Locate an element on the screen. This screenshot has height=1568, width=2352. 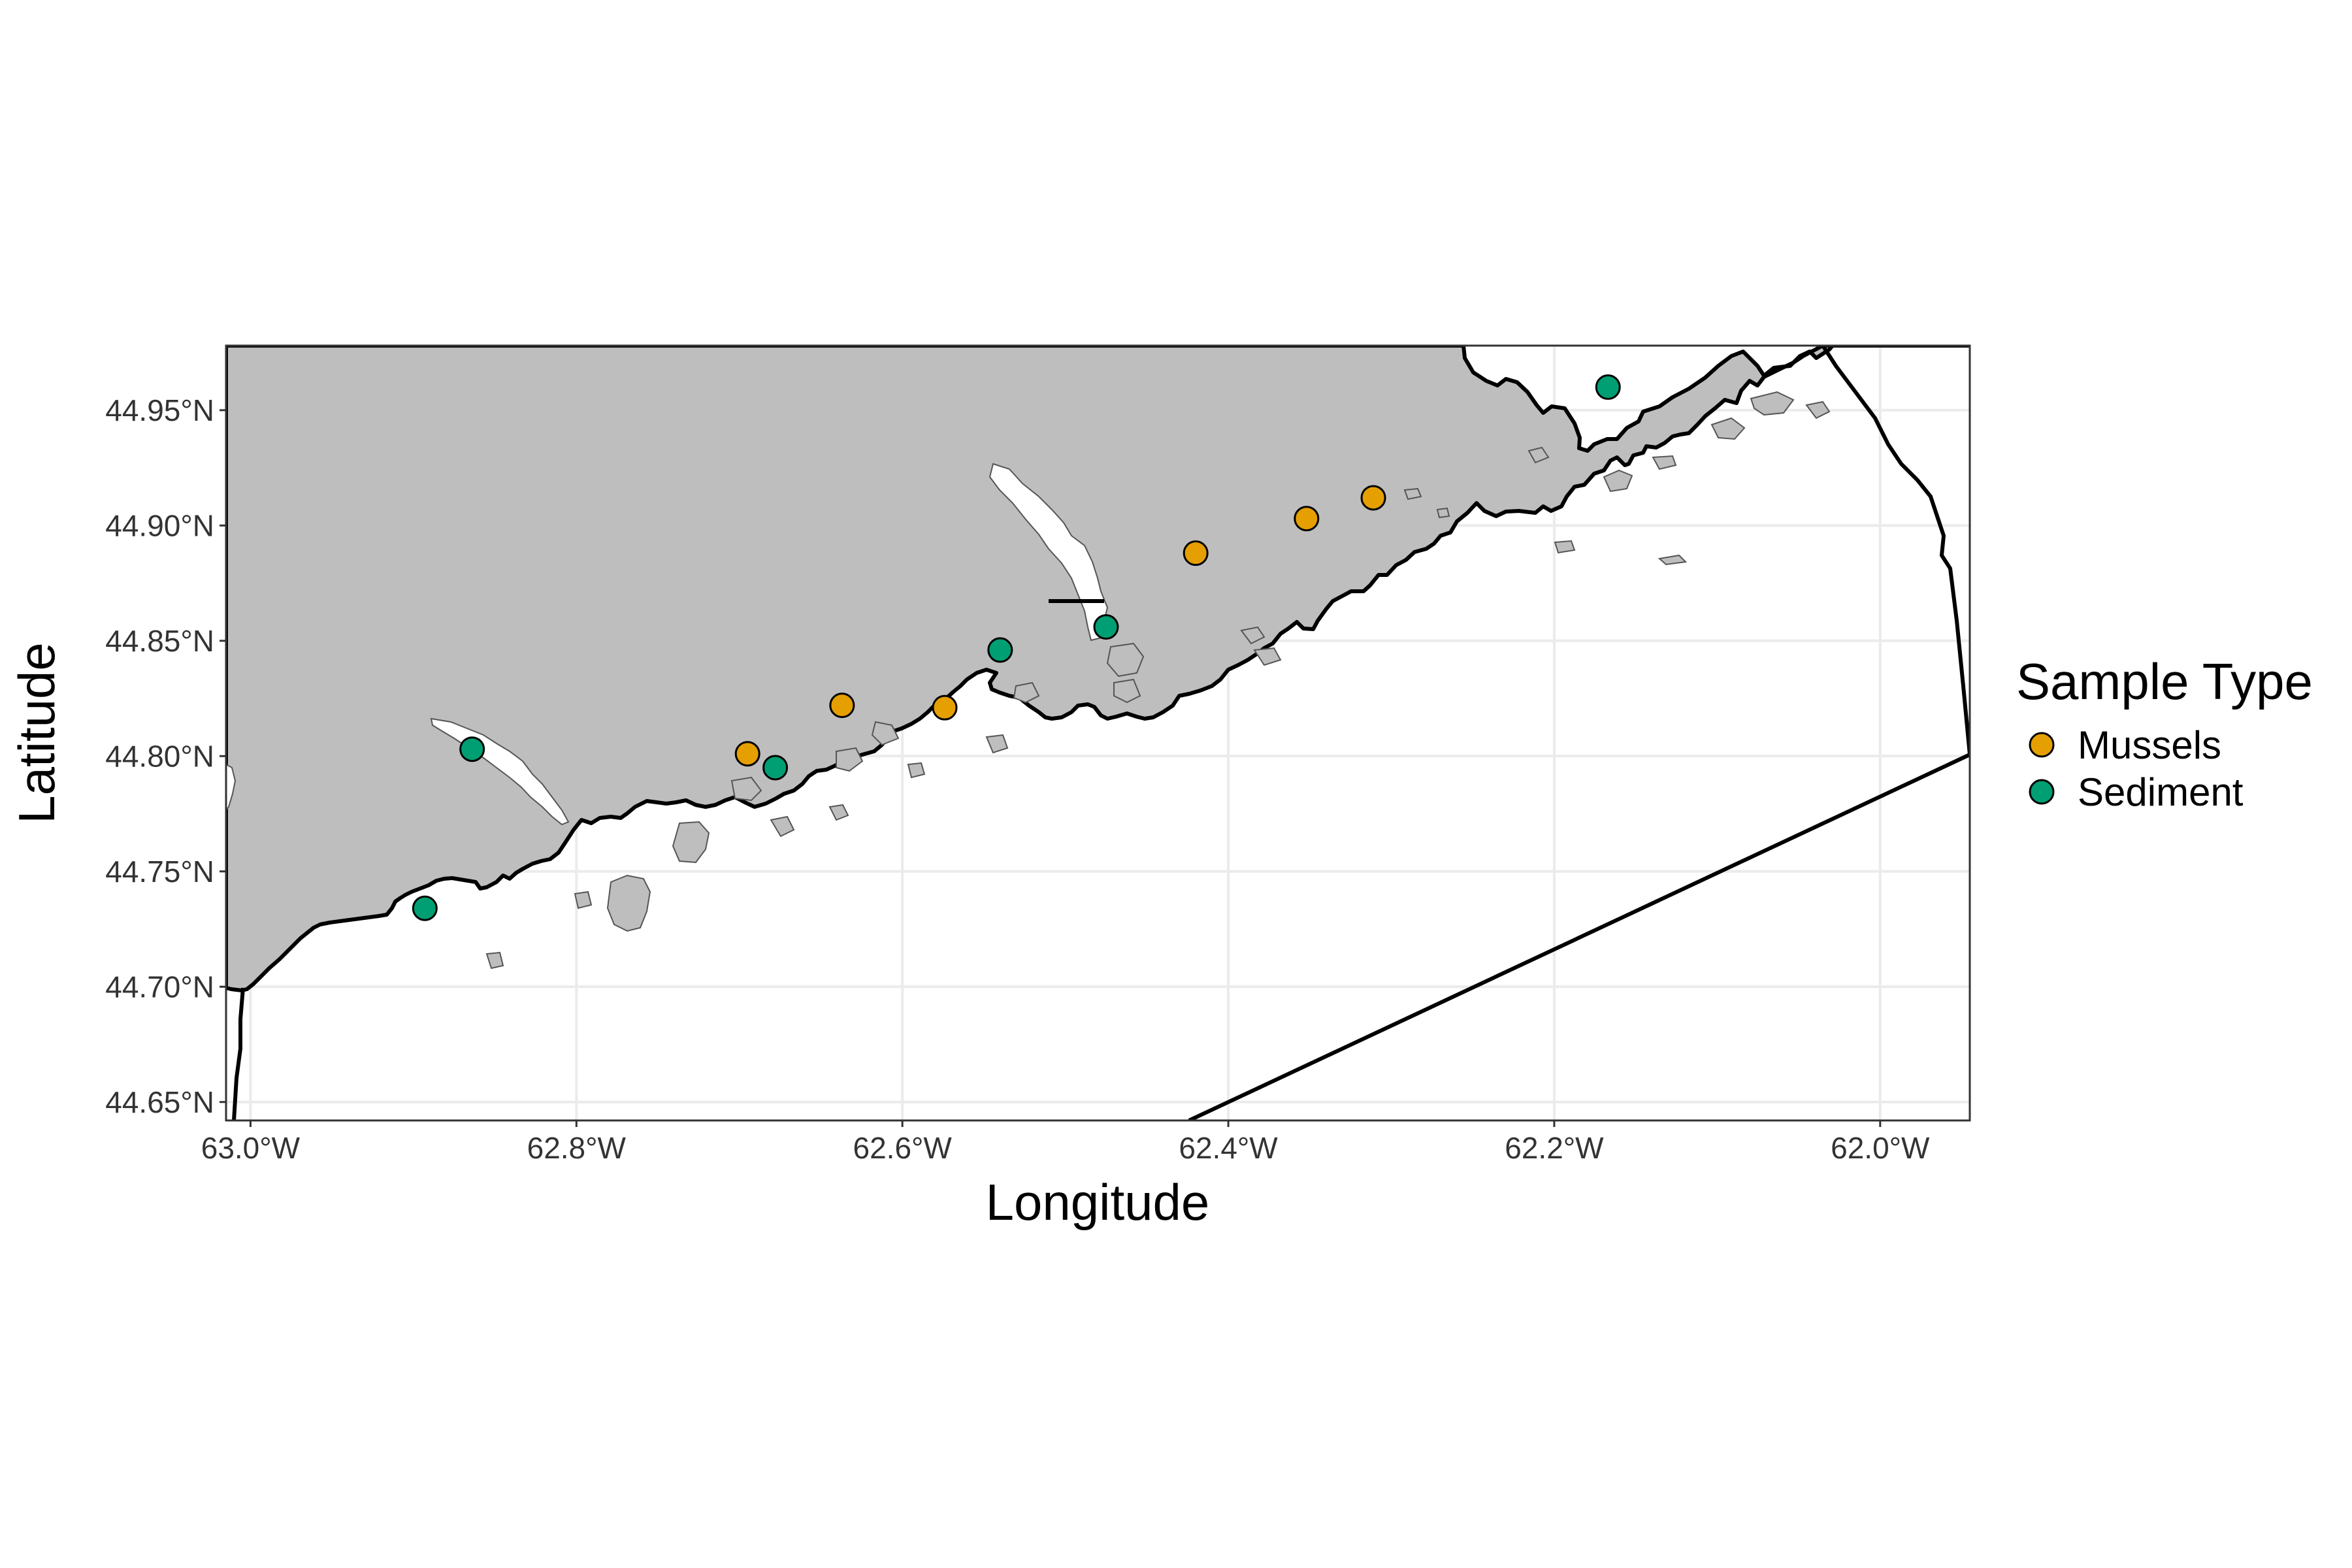
y-tick-label: 44.80°N is located at coordinates (159, 756).